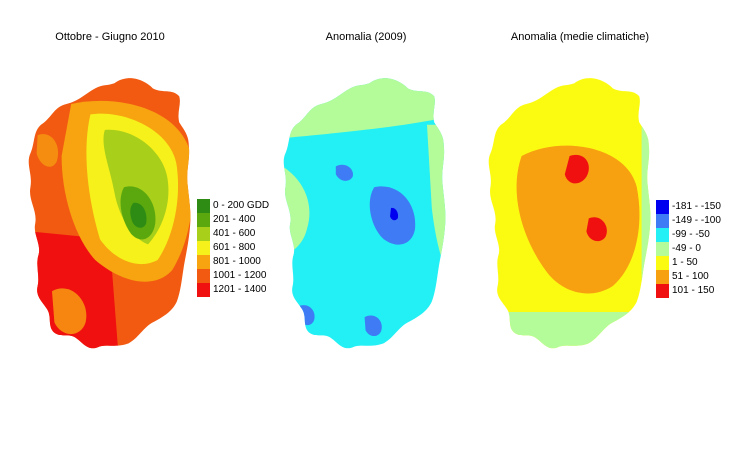 Image resolution: width=730 pixels, height=450 pixels. What do you see at coordinates (696, 206) in the screenshot?
I see `legend-label: -181 - -150` at bounding box center [696, 206].